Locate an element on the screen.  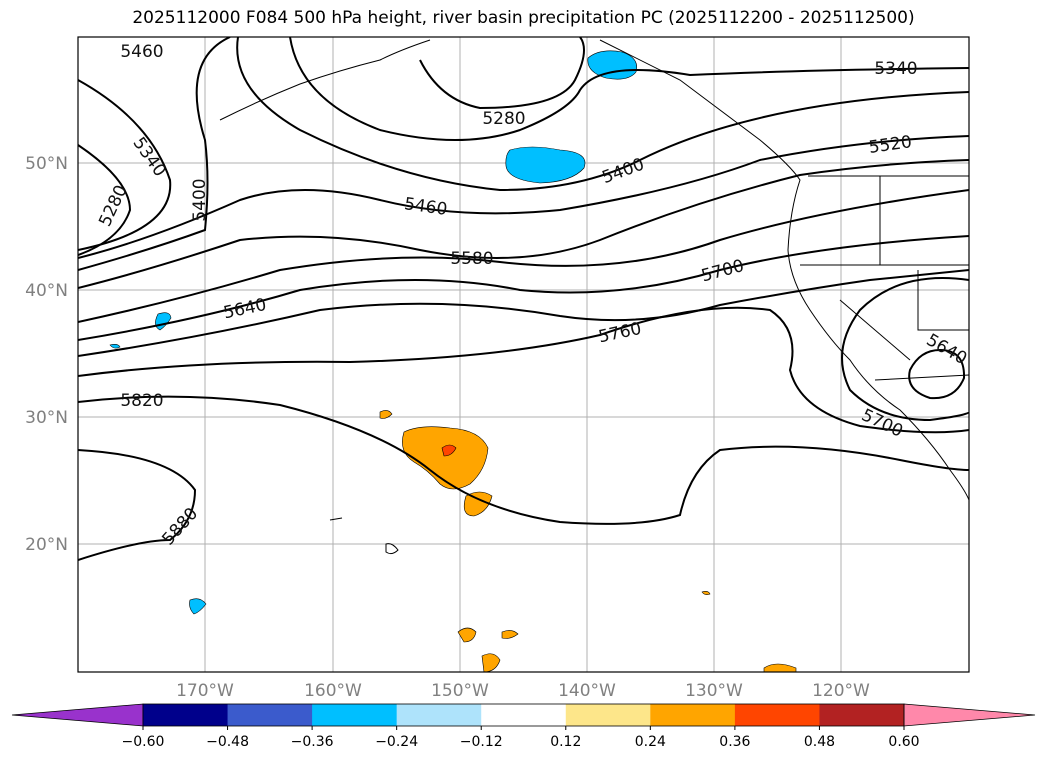
colorbar-tick-label: 0.60 is located at coordinates (903, 742).